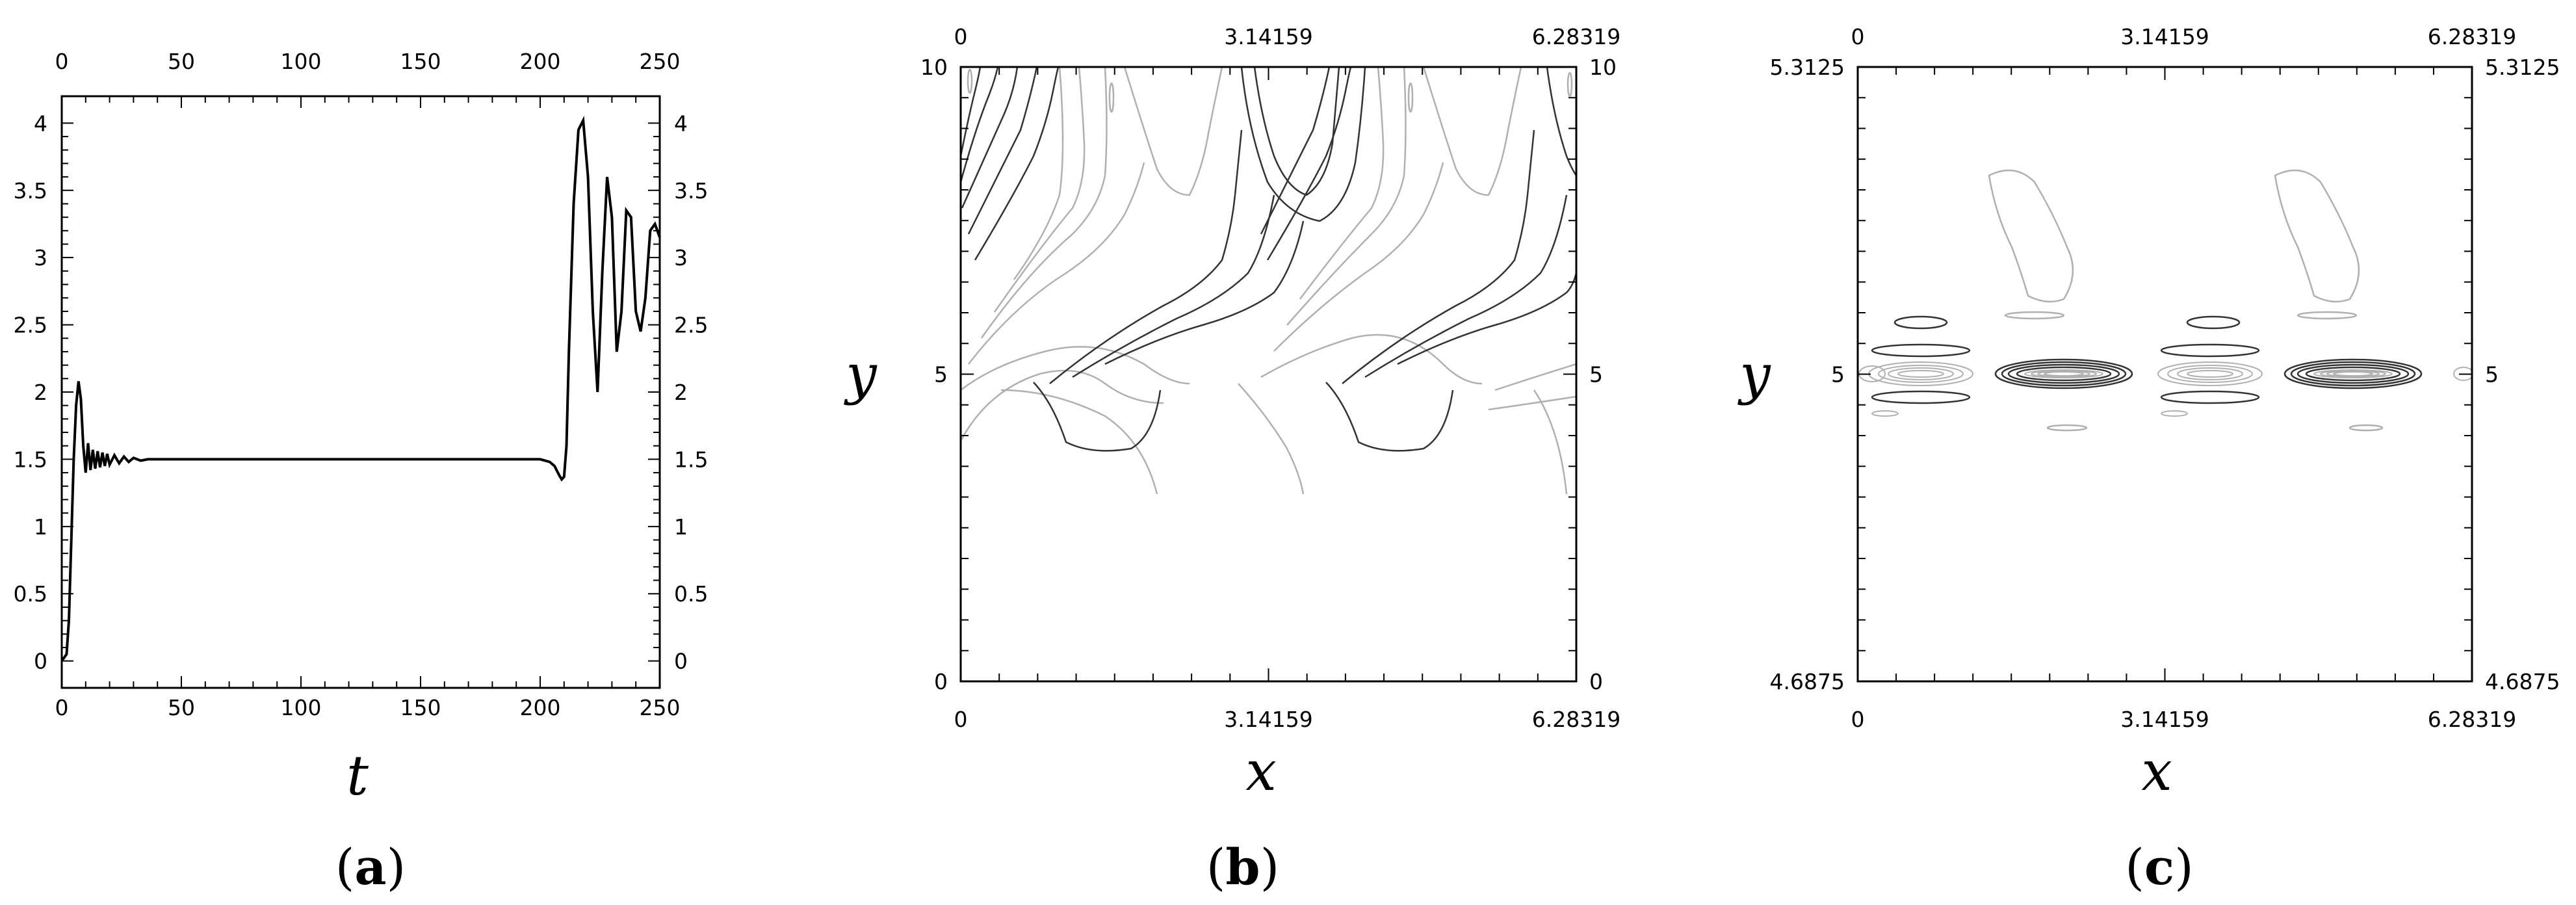 This screenshot has height=905, width=2576. Describe the element at coordinates (420, 61) in the screenshot. I see `x-tick-label-top: 150` at that location.